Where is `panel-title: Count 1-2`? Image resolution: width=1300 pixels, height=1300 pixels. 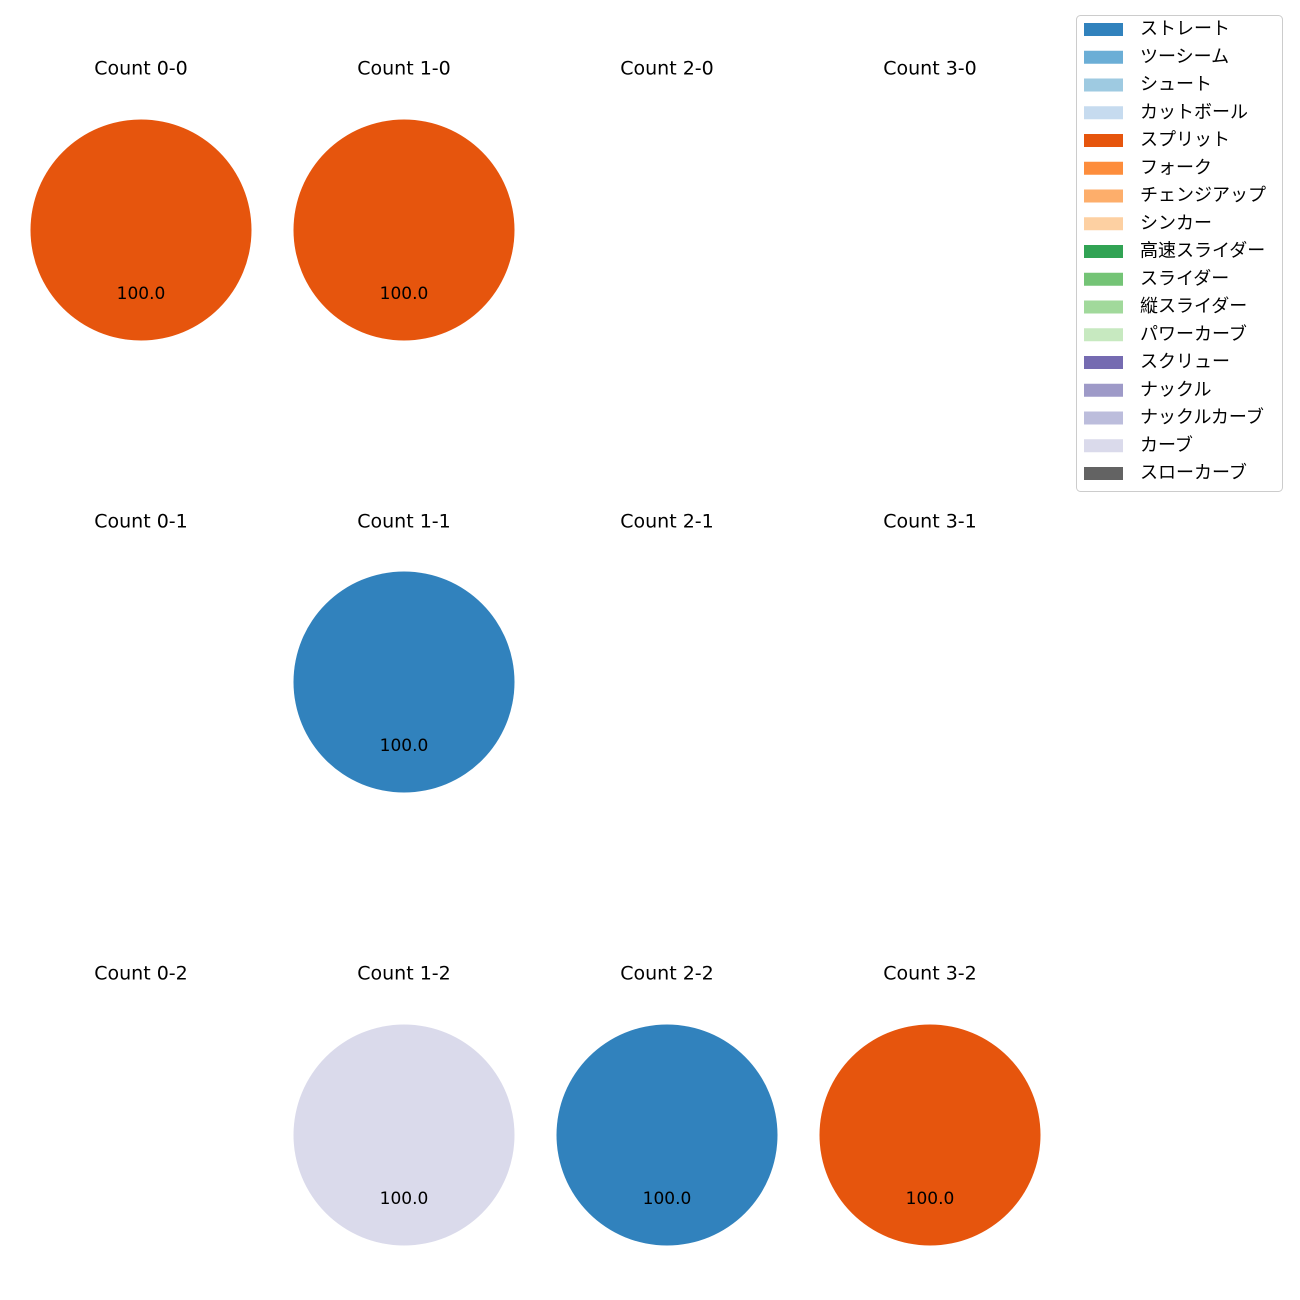 panel-title: Count 1-2 is located at coordinates (404, 974).